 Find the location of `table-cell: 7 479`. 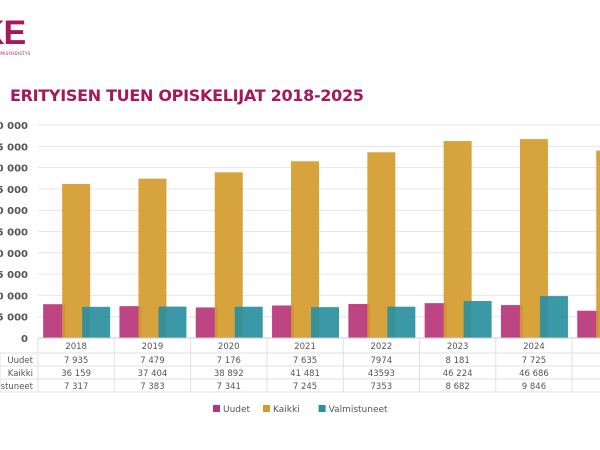

table-cell: 7 479 is located at coordinates (152, 361).